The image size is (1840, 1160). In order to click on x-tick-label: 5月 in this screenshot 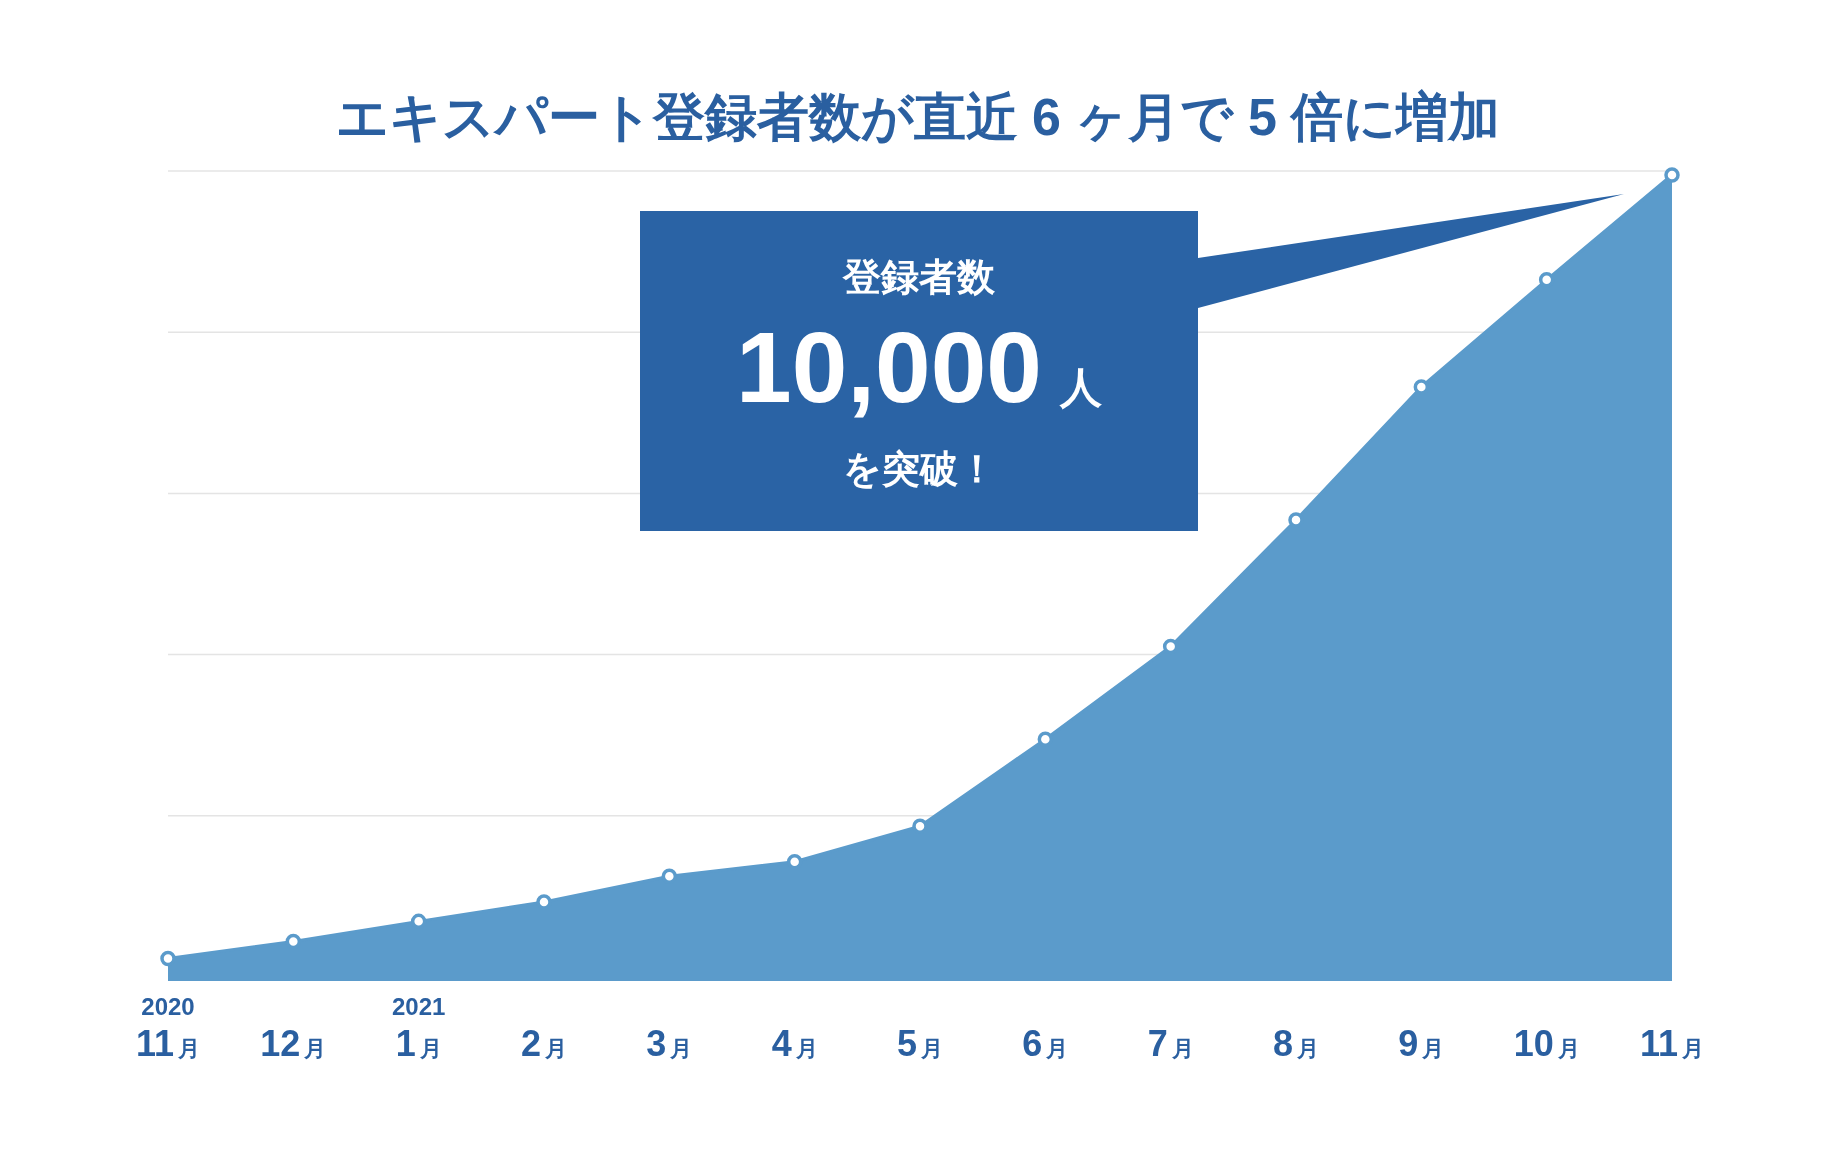, I will do `click(920, 1043)`.